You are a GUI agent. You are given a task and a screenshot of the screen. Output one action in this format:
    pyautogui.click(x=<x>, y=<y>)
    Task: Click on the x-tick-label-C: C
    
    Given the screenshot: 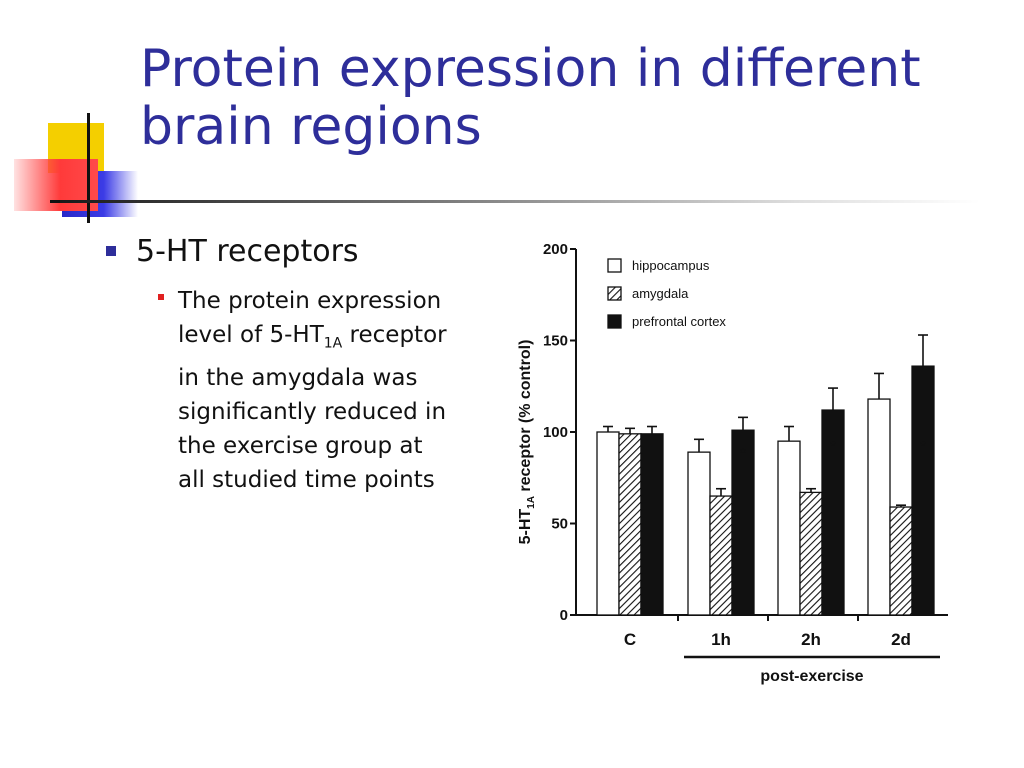 What is the action you would take?
    pyautogui.click(x=630, y=639)
    